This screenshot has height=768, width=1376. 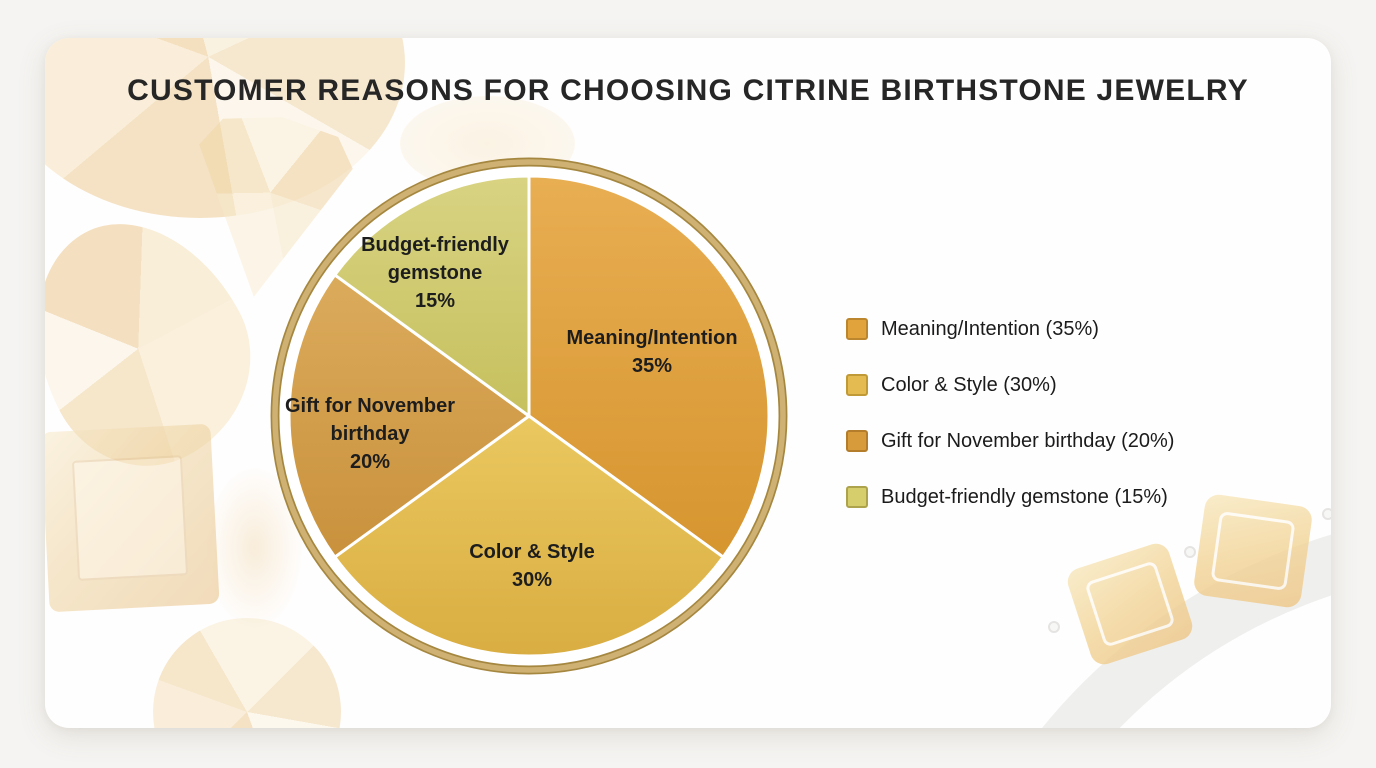 I want to click on pie-slice-meaning-intention, so click(x=649, y=366).